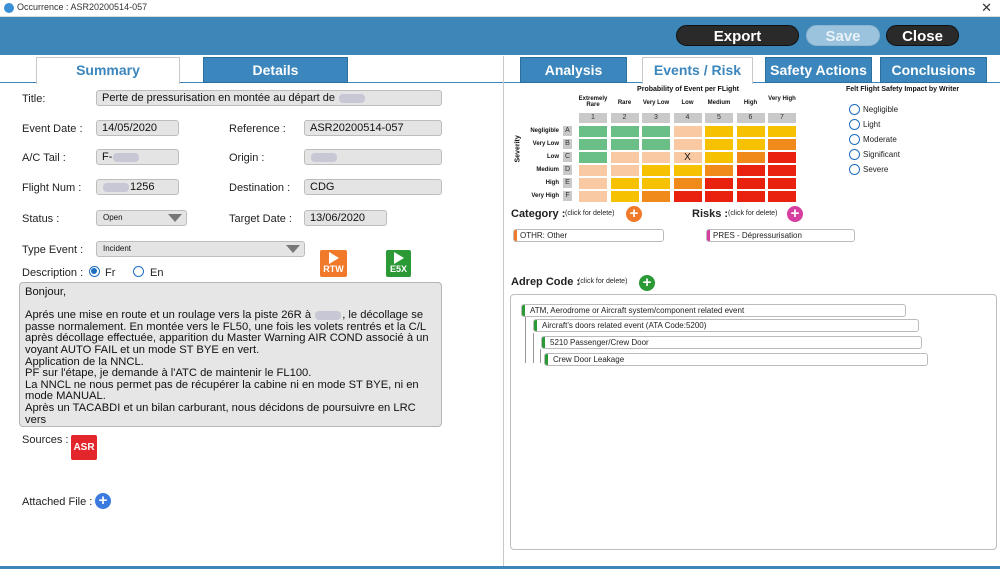  Describe the element at coordinates (398, 263) in the screenshot. I see `e5x-button: E5X` at that location.